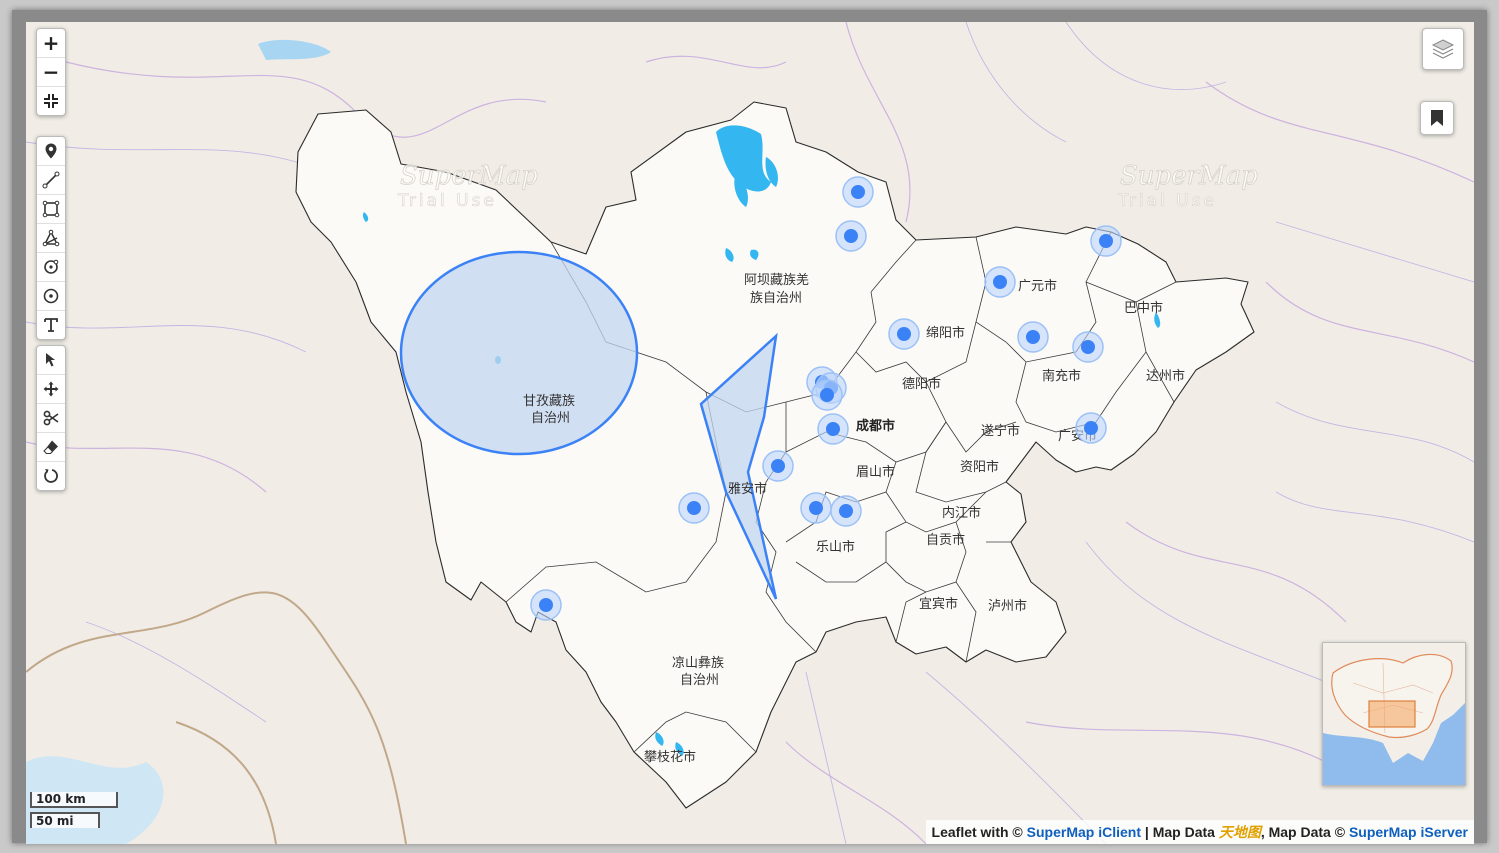 The width and height of the screenshot is (1499, 853). What do you see at coordinates (747, 489) in the screenshot?
I see `region-label-yaan: 雅安市` at bounding box center [747, 489].